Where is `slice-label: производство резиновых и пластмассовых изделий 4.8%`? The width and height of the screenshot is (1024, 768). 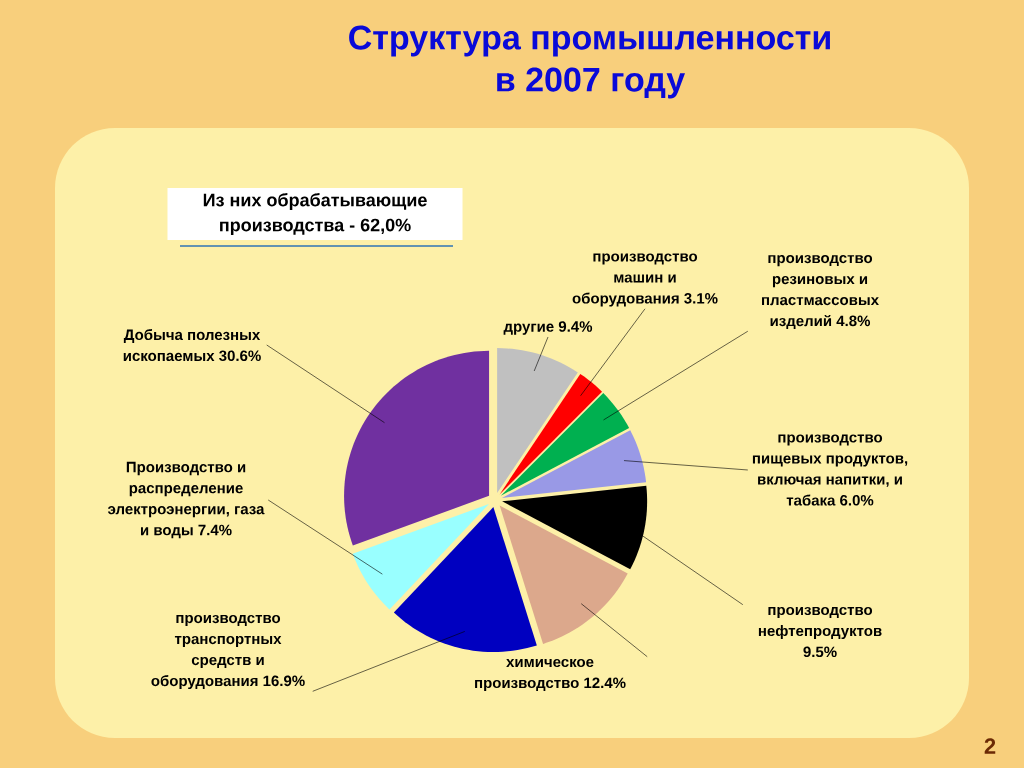
slice-label: производство резиновых и пластмассовых изделий 4.8% is located at coordinates (820, 292).